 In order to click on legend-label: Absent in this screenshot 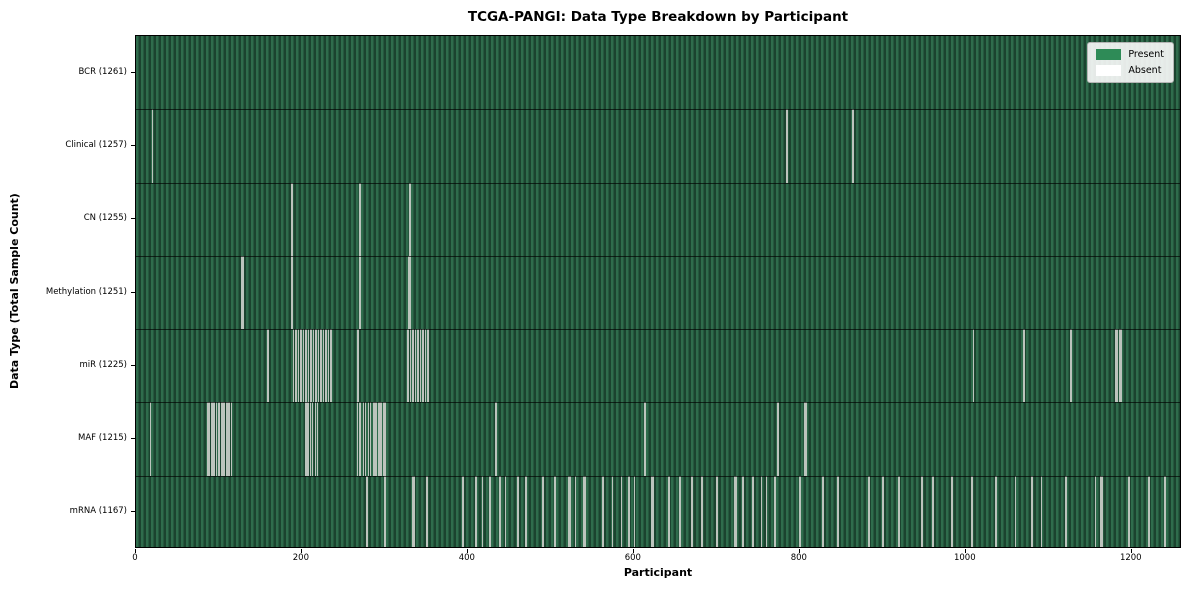, I will do `click(1145, 70)`.